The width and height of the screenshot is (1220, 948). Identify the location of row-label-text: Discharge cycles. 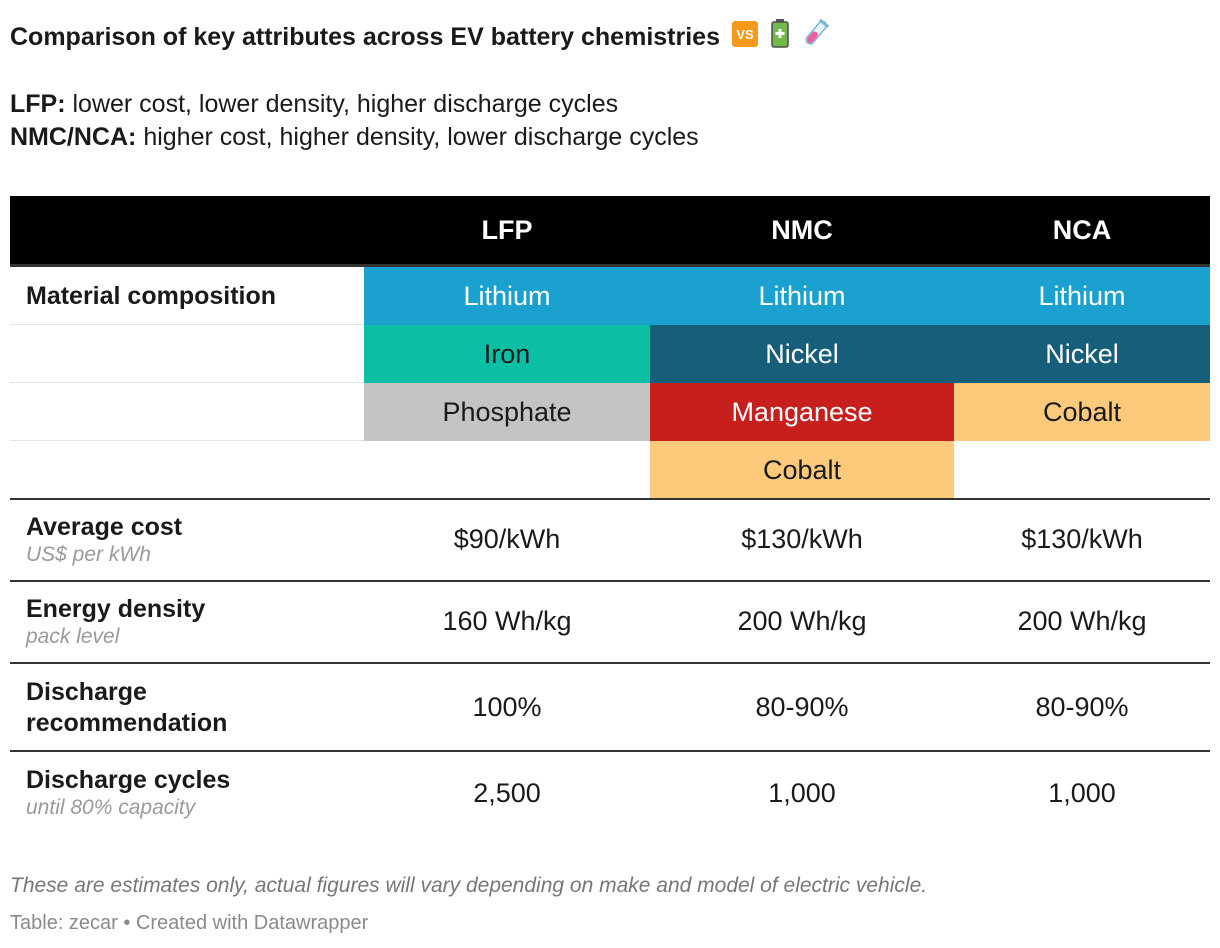
(128, 780).